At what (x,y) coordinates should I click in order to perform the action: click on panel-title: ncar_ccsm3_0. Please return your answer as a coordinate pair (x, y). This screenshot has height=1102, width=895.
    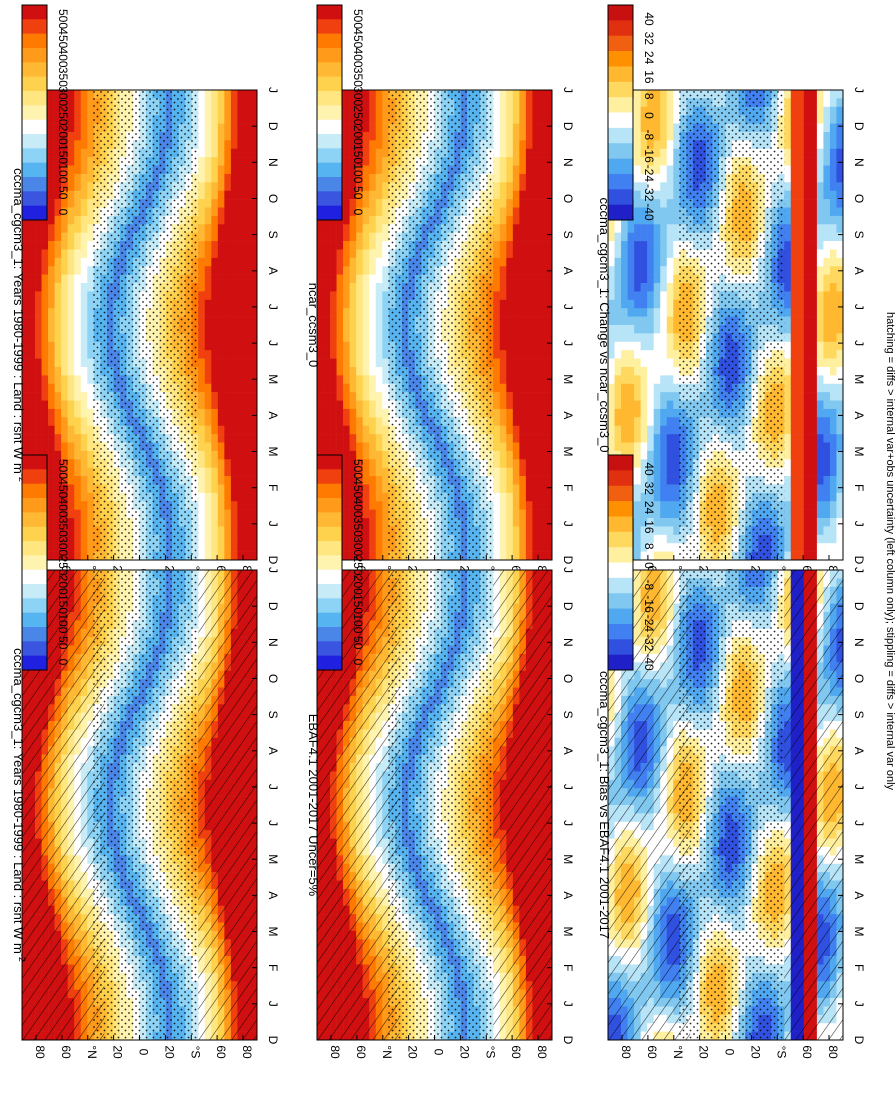
    Looking at the image, I should click on (313, 325).